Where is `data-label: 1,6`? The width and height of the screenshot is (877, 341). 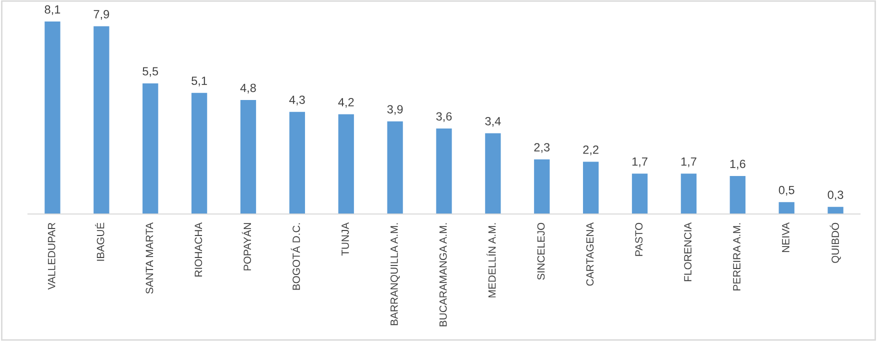 data-label: 1,6 is located at coordinates (738, 165).